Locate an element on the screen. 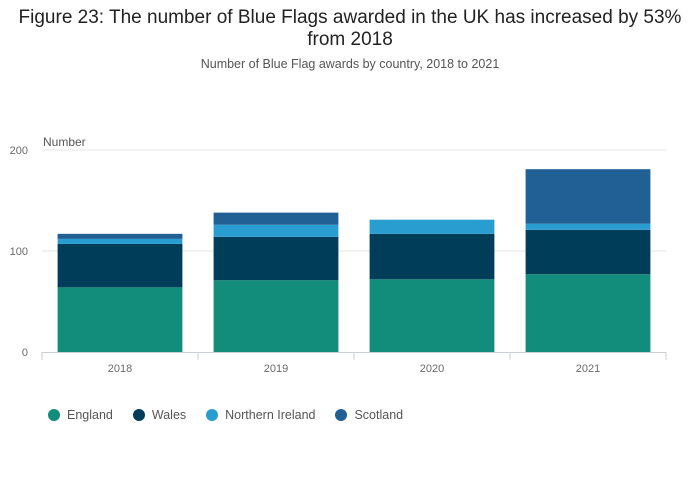 The width and height of the screenshot is (700, 502). chart-legend: England Wales Northern Ireland Scotland is located at coordinates (235, 415).